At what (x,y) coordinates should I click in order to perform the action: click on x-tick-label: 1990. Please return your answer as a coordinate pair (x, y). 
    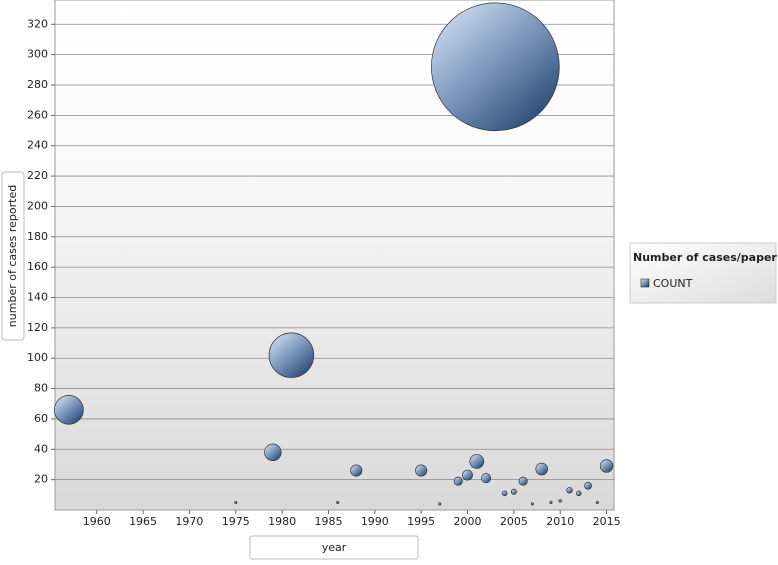
    Looking at the image, I should click on (375, 521).